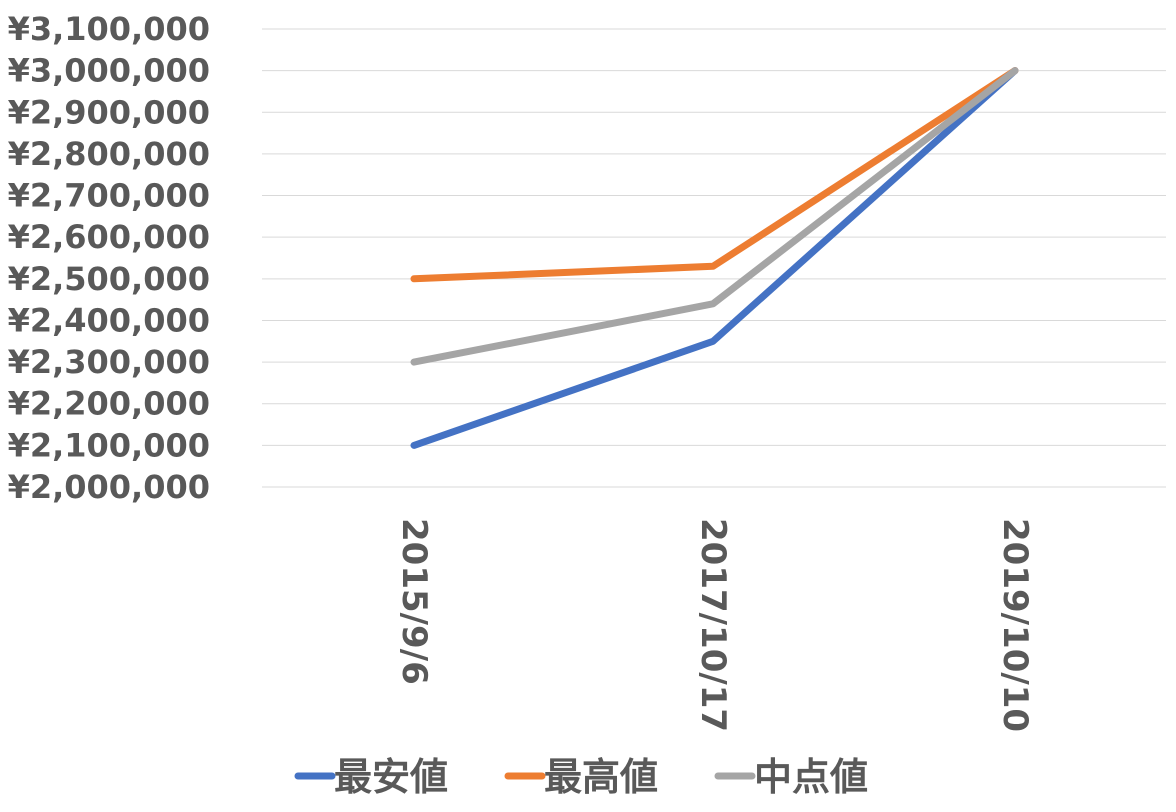 The image size is (1176, 812). What do you see at coordinates (109, 279) in the screenshot?
I see `y-tick-label: ¥2,500,000` at bounding box center [109, 279].